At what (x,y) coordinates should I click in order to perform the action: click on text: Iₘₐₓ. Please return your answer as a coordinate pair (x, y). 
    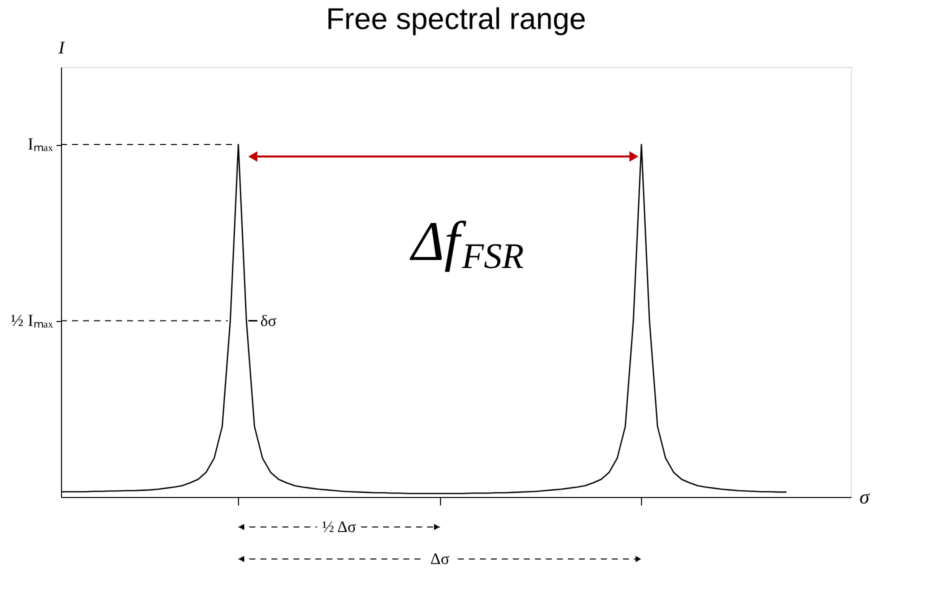
    Looking at the image, I should click on (41, 144).